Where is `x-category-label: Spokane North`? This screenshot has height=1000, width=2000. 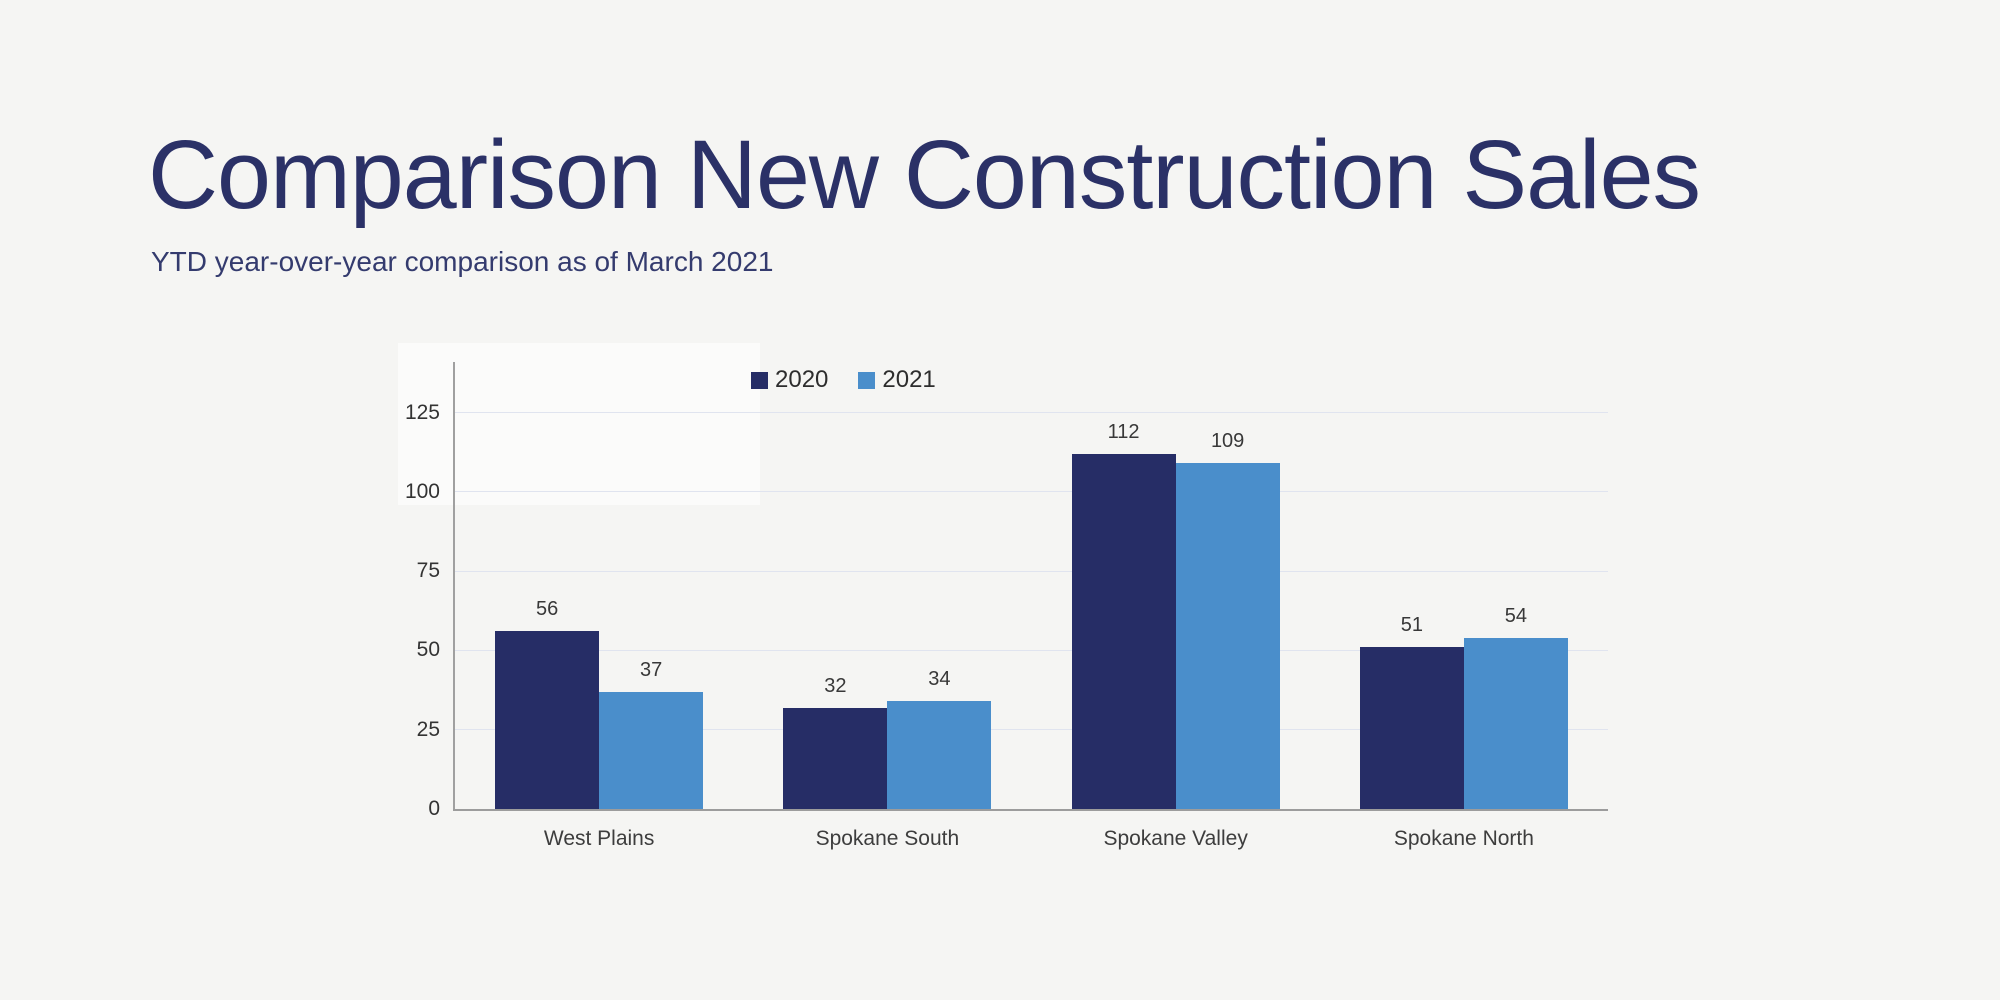
x-category-label: Spokane North is located at coordinates (1463, 838).